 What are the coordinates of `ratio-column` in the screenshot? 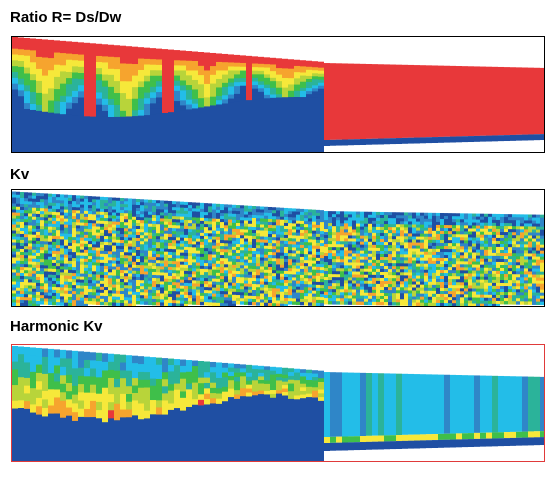 It's located at (525, 101).